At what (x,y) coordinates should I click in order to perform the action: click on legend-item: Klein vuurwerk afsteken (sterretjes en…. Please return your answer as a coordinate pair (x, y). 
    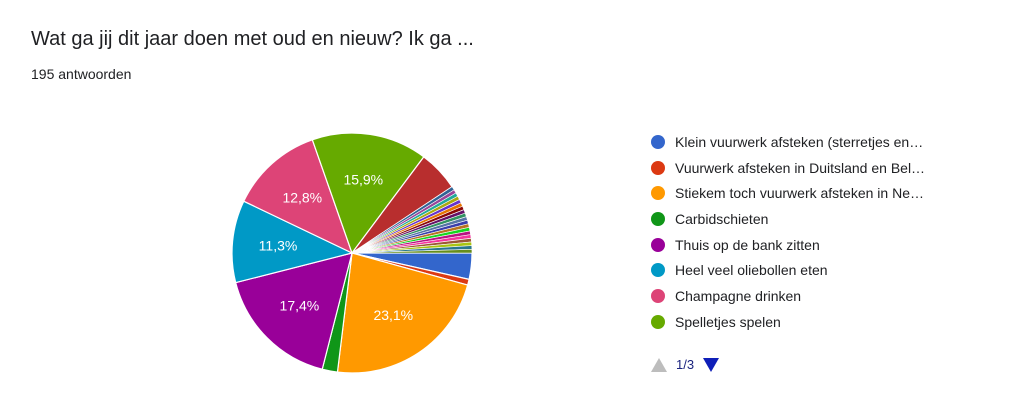
    Looking at the image, I should click on (816, 142).